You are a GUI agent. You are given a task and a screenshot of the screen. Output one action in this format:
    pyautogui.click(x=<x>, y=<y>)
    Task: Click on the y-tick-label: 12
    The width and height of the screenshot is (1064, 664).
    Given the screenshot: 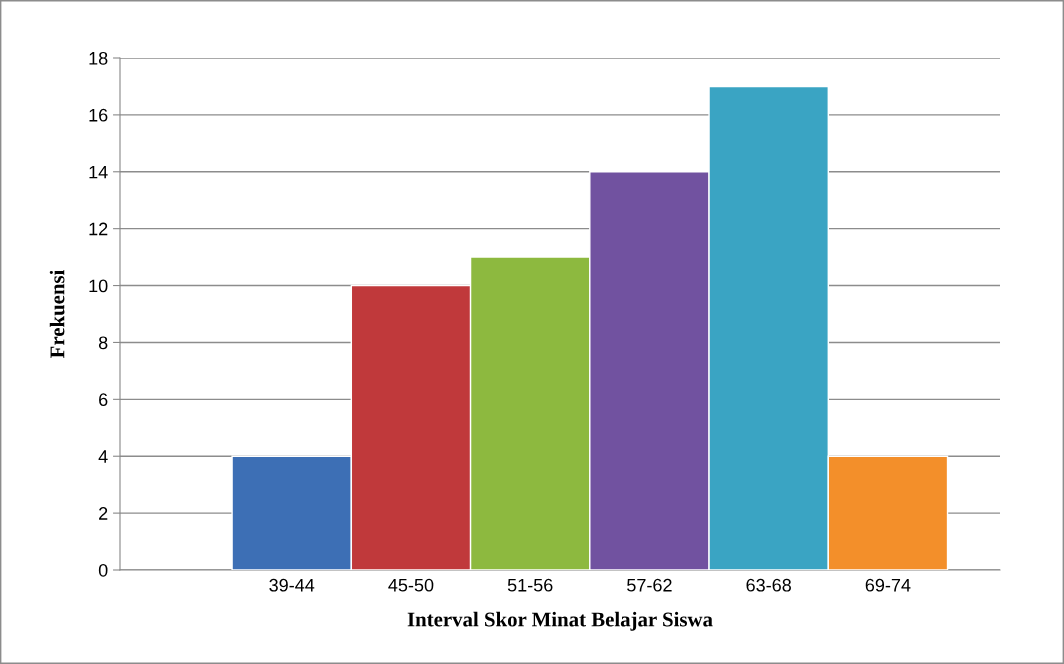 What is the action you would take?
    pyautogui.click(x=98, y=229)
    